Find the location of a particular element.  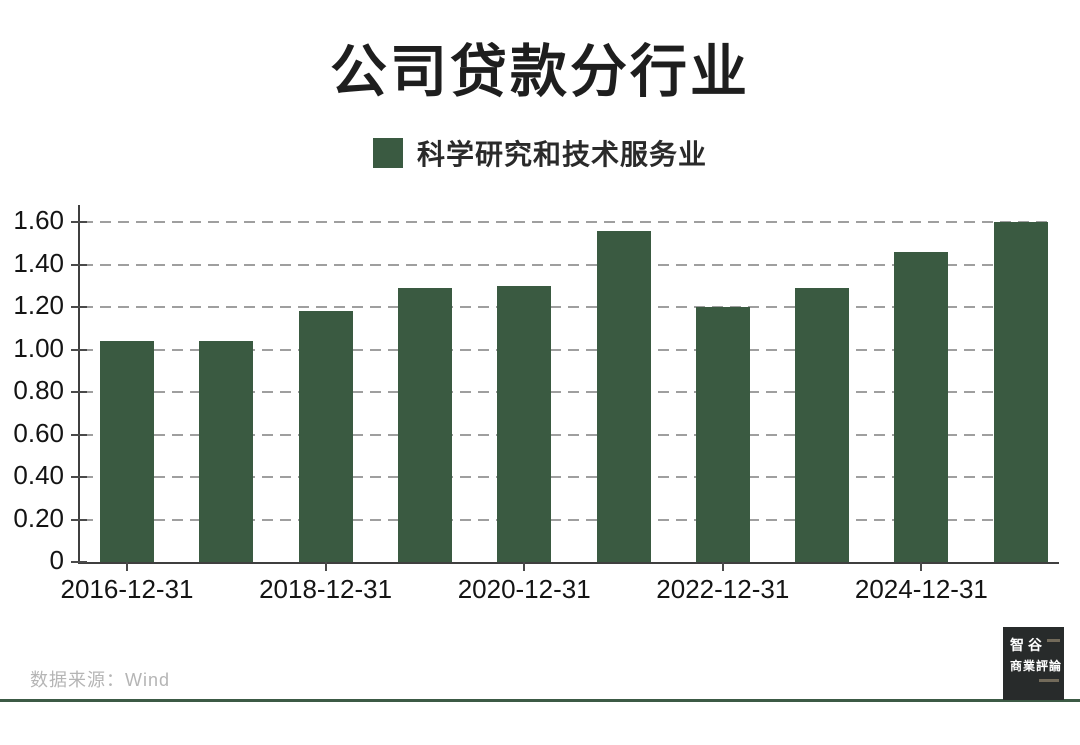

x-tick-label: 2016-12-31 is located at coordinates (127, 589).